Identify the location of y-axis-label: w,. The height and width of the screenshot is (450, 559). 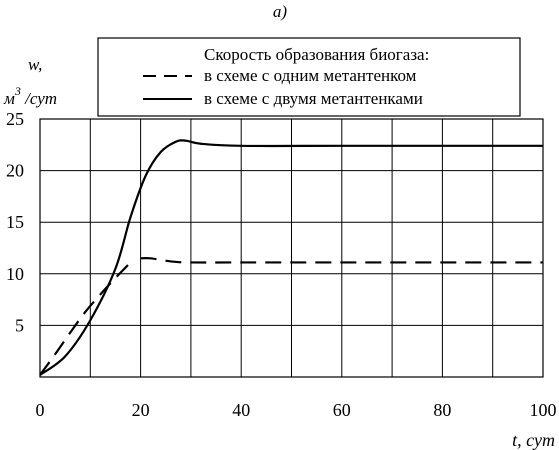
(35, 64).